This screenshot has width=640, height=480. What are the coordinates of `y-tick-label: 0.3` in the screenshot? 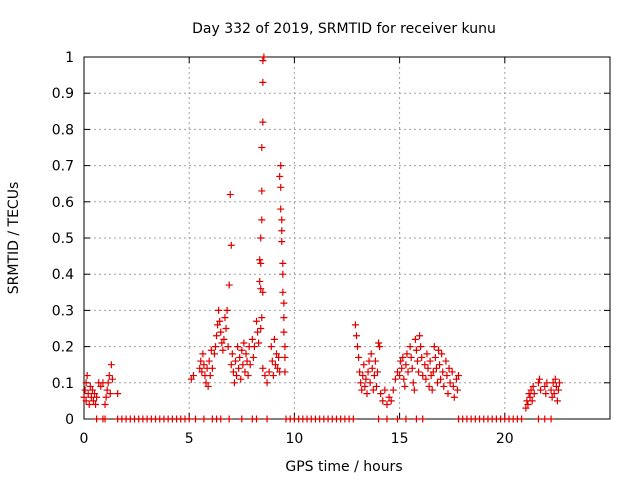 It's located at (63, 311).